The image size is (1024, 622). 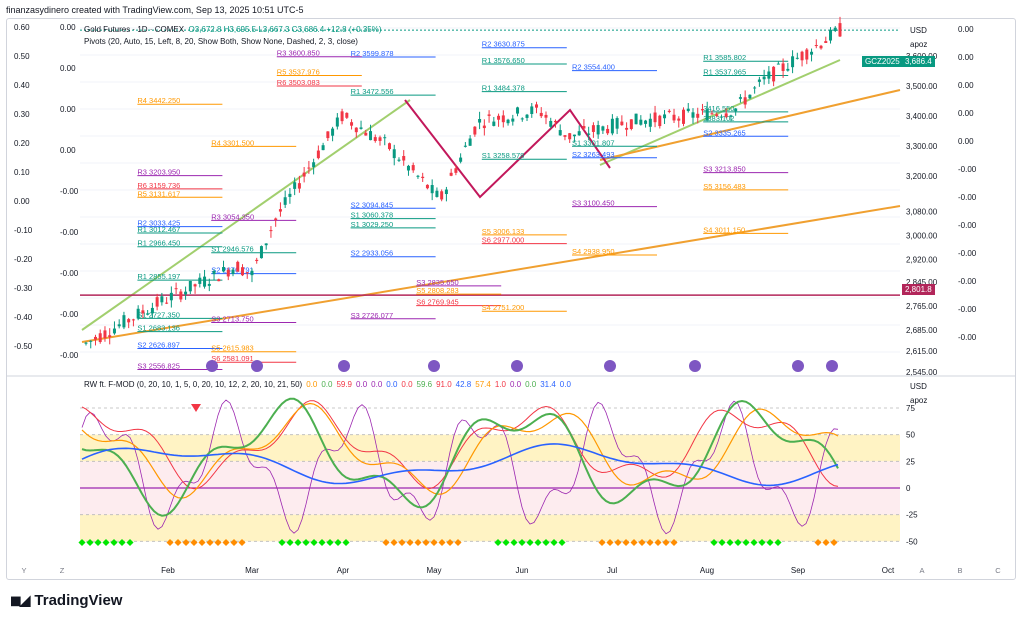 What do you see at coordinates (724, 186) in the screenshot?
I see `pivot-level-label: S5 3156.483` at bounding box center [724, 186].